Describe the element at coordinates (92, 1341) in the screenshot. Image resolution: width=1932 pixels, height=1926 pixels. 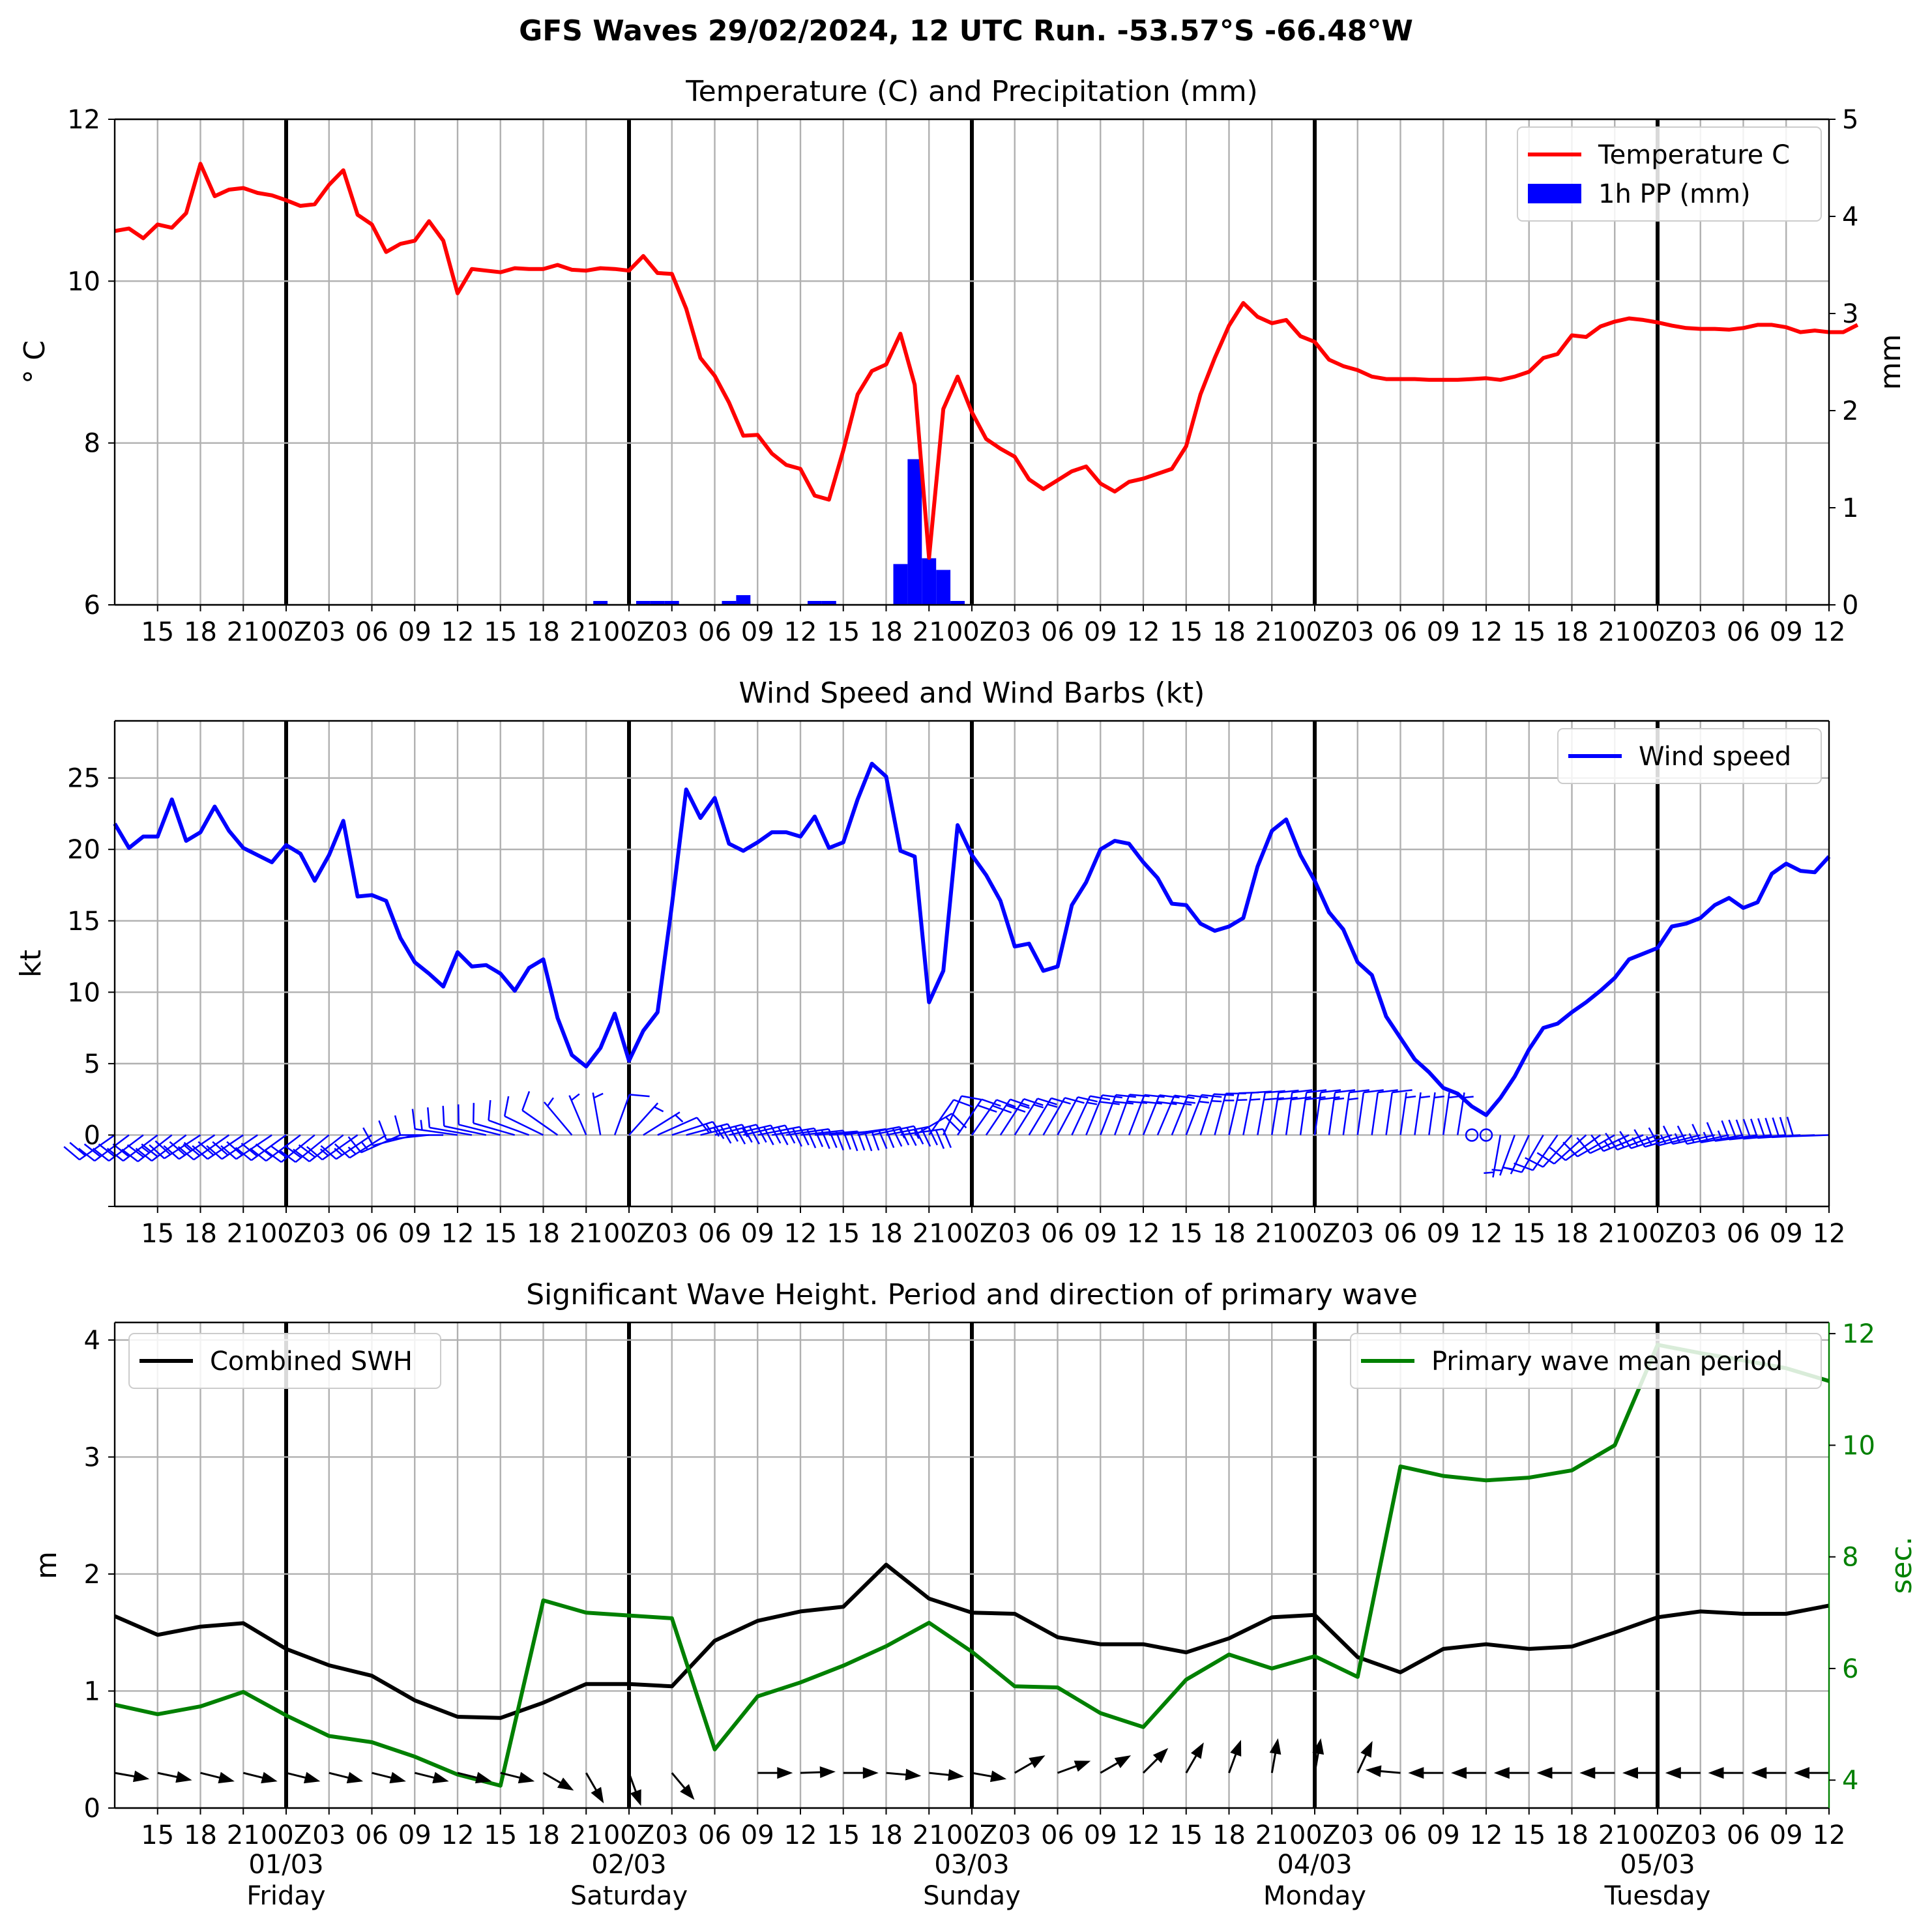
I see `swh-axis-tick-label: 4` at that location.